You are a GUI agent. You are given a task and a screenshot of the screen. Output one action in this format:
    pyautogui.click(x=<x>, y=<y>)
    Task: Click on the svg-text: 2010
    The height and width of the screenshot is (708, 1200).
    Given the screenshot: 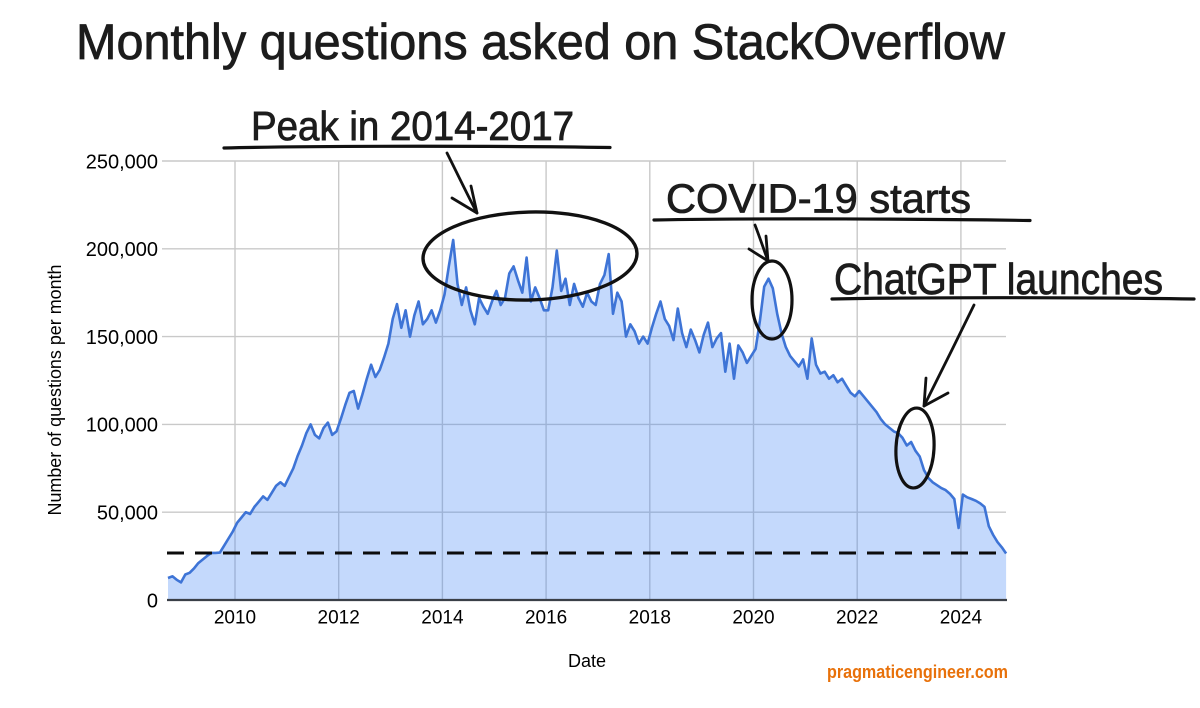 What is the action you would take?
    pyautogui.click(x=235, y=618)
    